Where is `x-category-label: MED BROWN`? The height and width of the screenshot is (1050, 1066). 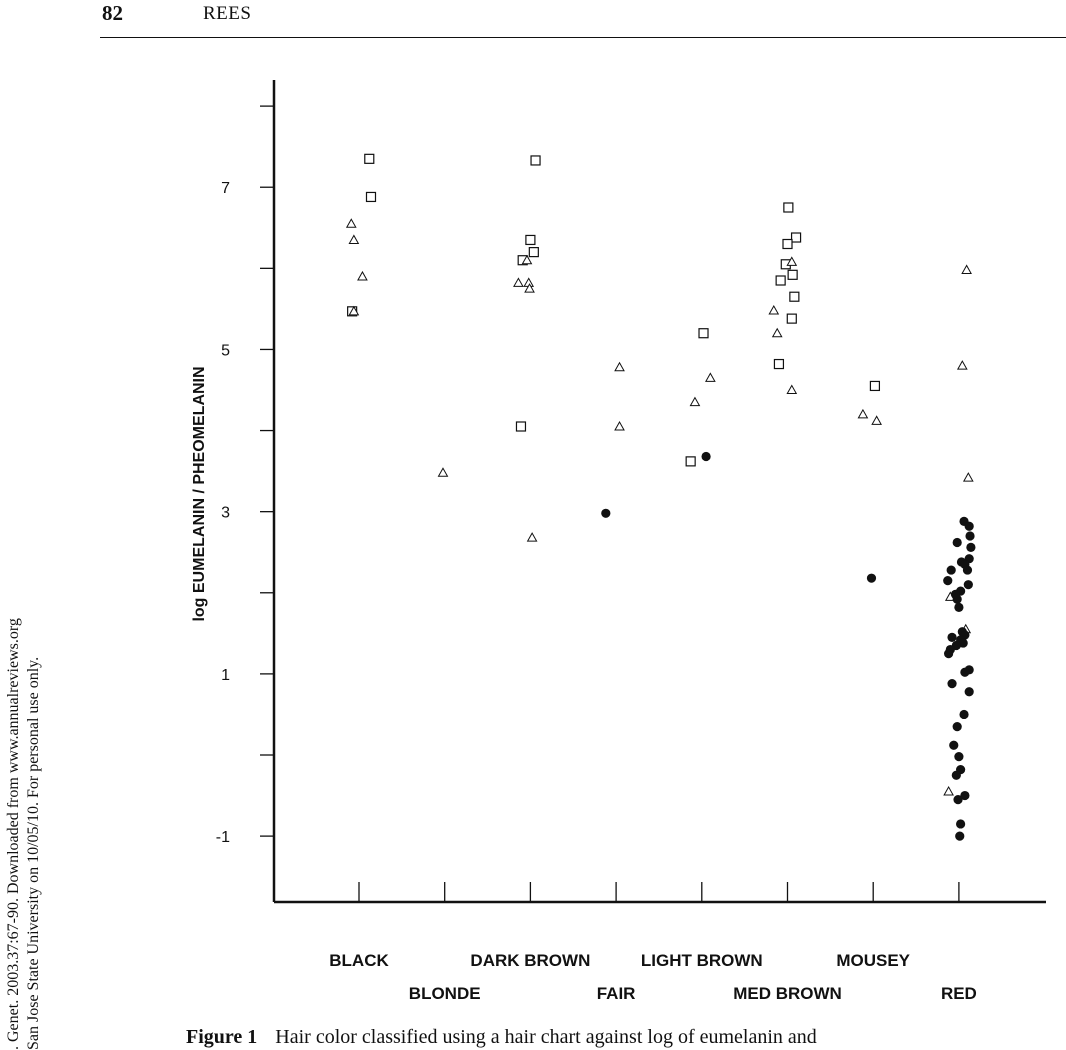
x-category-label: MED BROWN is located at coordinates (787, 993).